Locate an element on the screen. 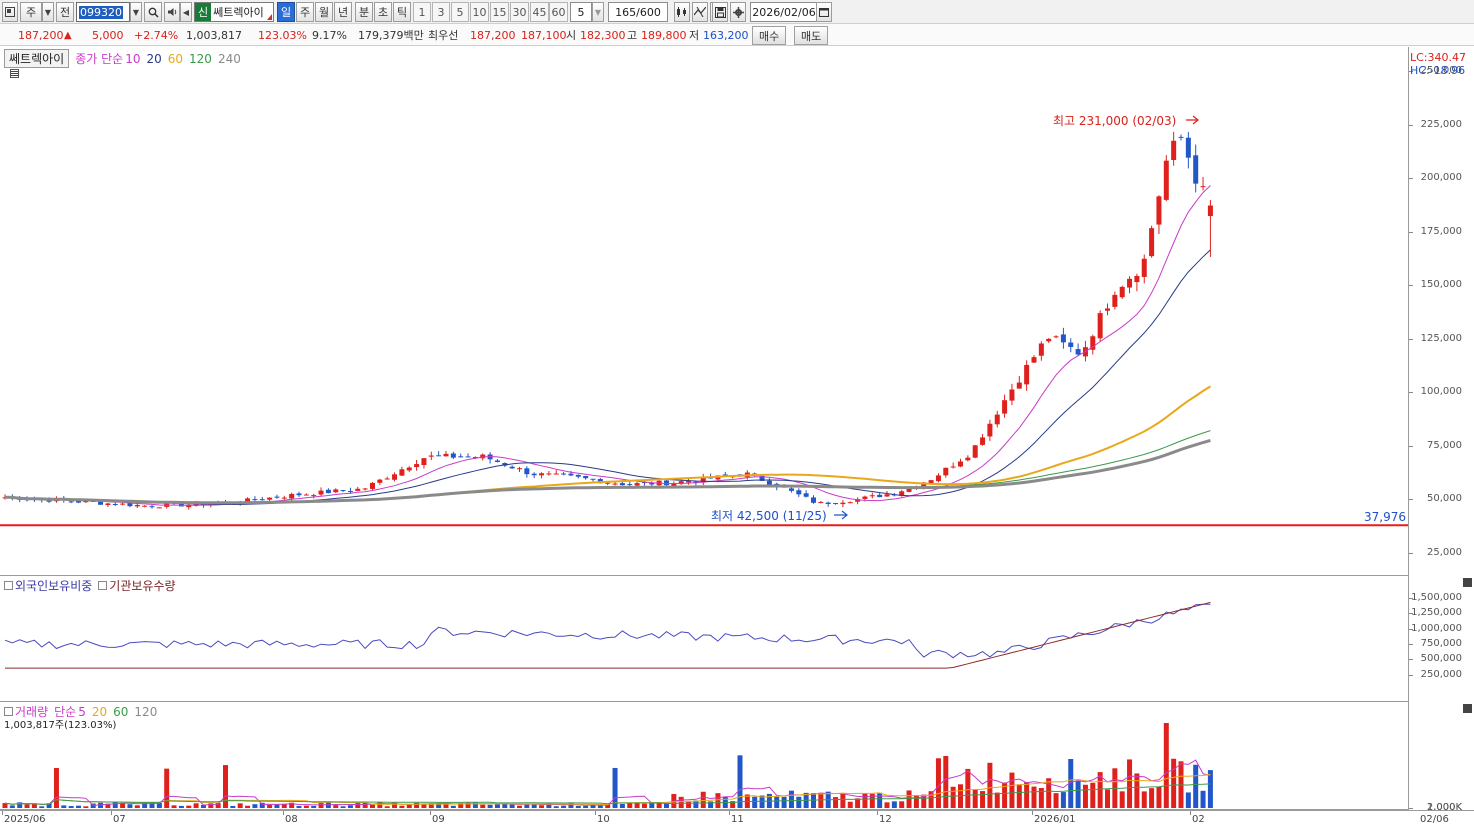  volume-toggle is located at coordinates (8, 711).